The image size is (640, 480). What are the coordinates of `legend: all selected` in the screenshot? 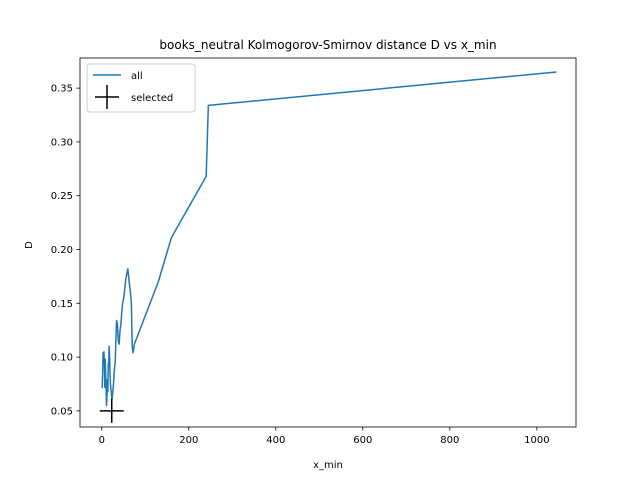 It's located at (141, 88).